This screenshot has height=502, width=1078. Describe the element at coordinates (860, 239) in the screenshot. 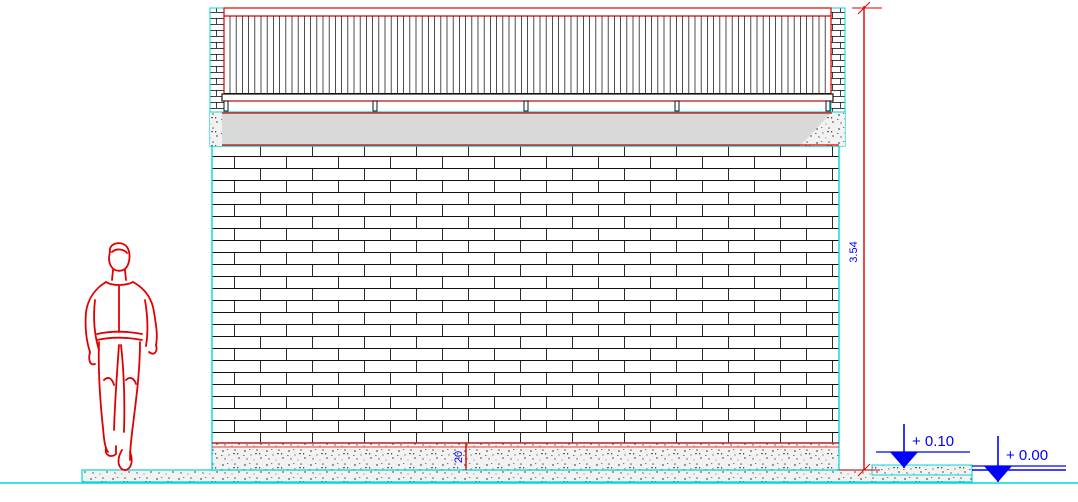

I see `total-height-dimension: 3.54` at that location.